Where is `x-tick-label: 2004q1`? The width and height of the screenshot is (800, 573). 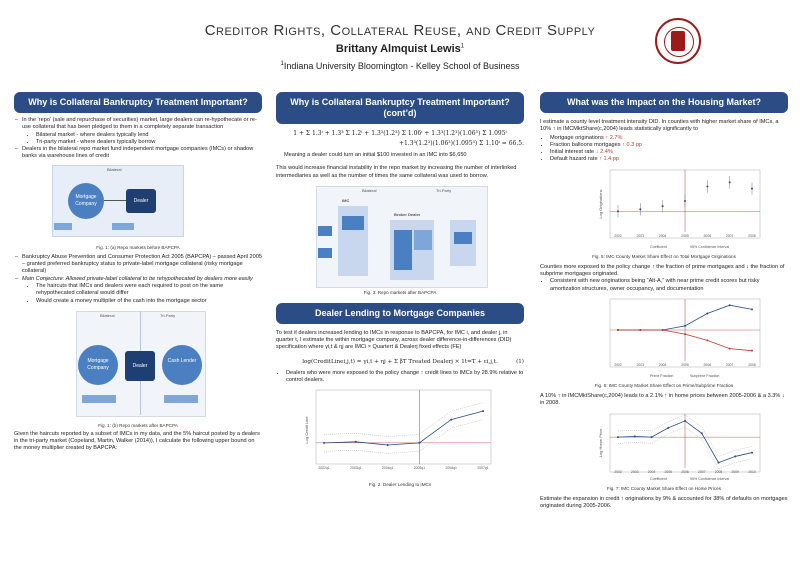 x-tick-label: 2004q1 is located at coordinates (387, 468).